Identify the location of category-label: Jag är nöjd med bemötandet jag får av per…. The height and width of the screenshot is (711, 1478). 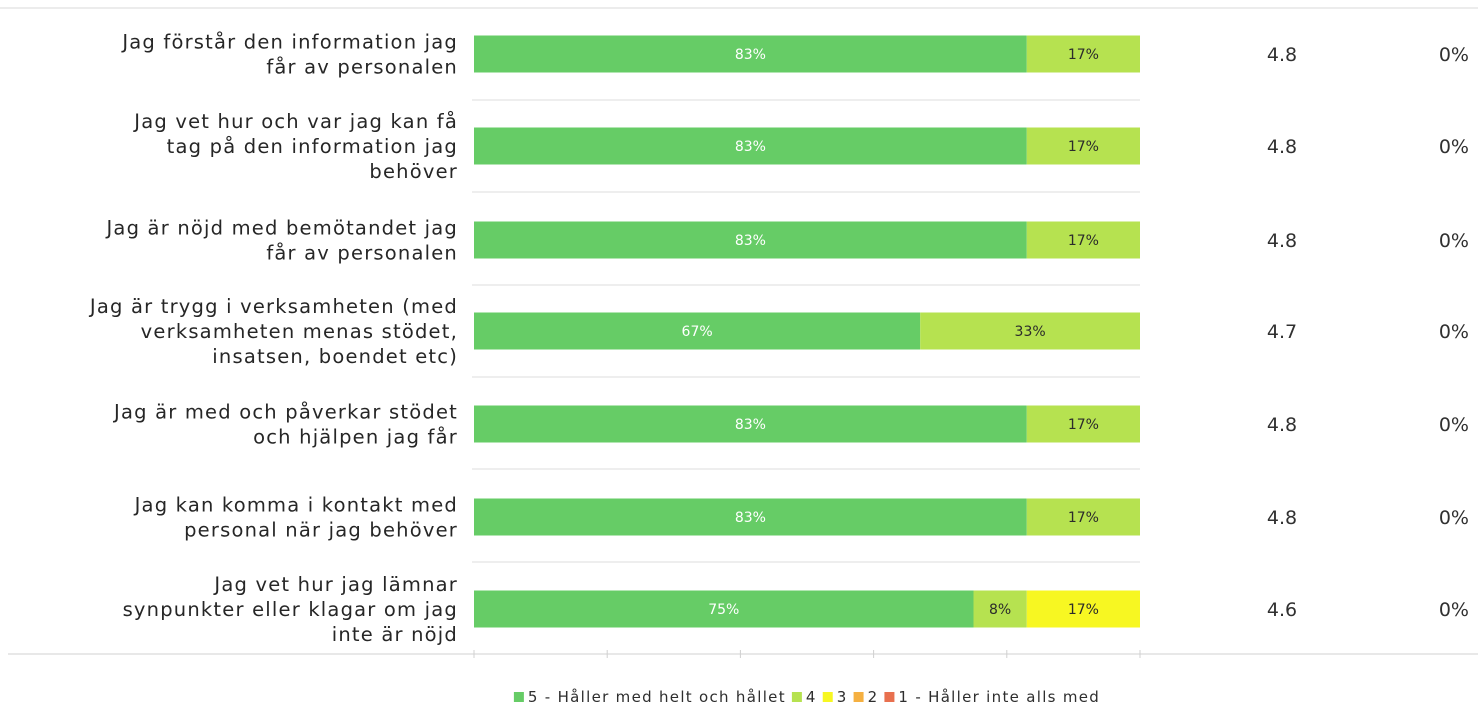
(281, 241).